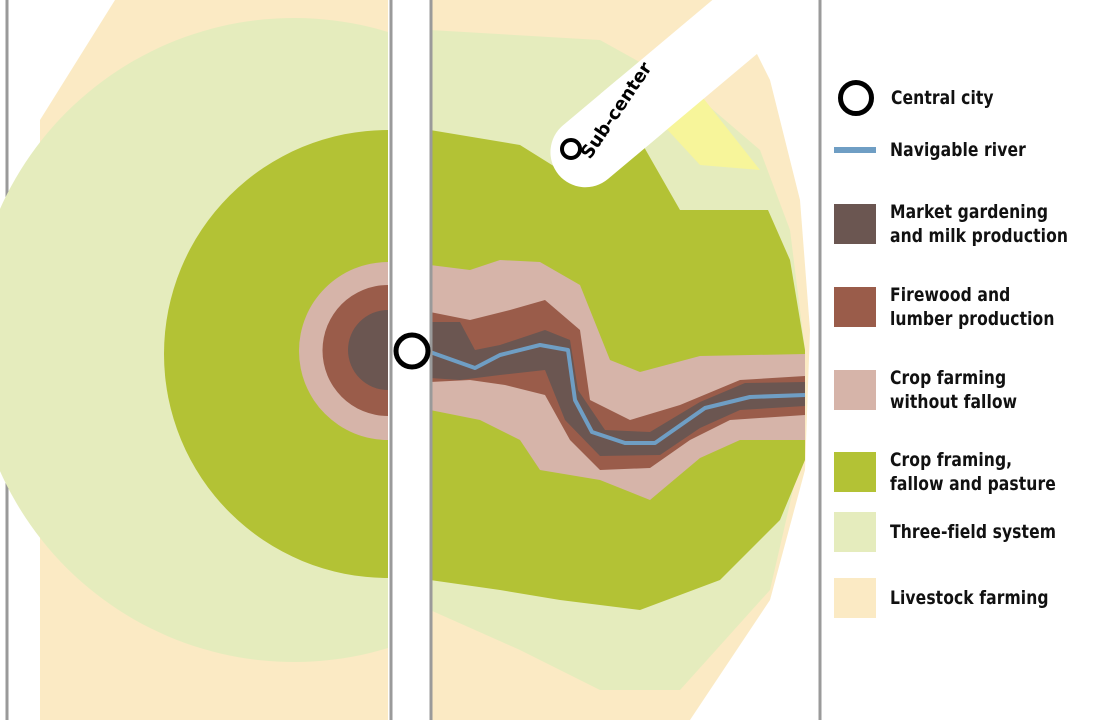 Image resolution: width=1109 pixels, height=720 pixels. What do you see at coordinates (855, 532) in the screenshot?
I see `legend-swatch-three-field` at bounding box center [855, 532].